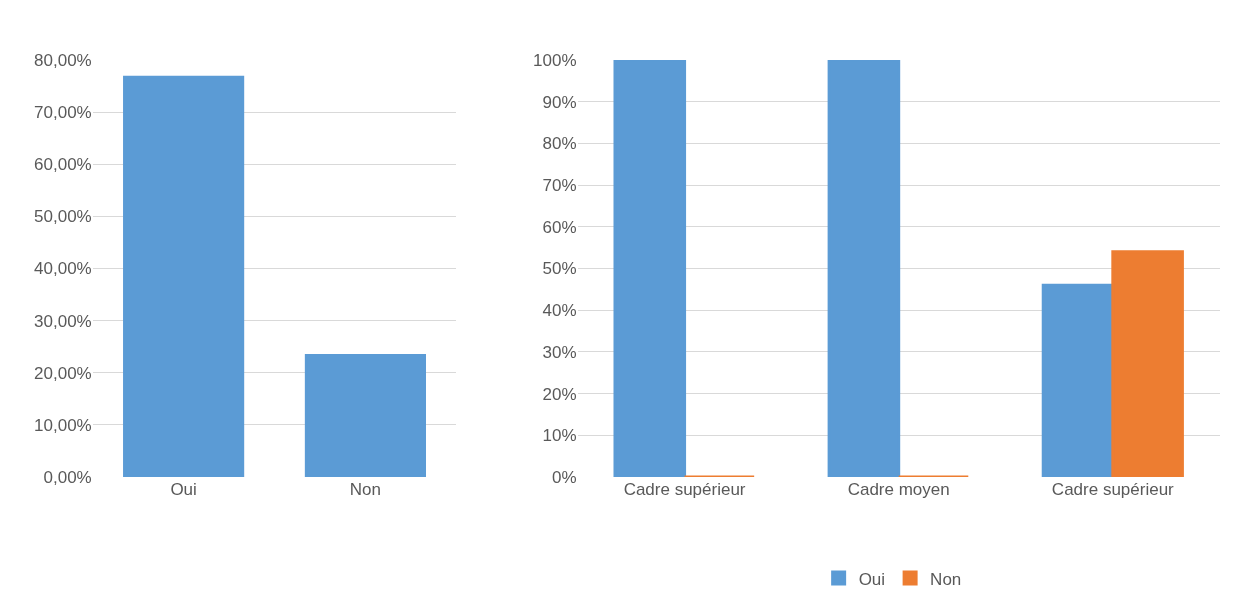  I want to click on y-tick-label: 60%, so click(559, 227).